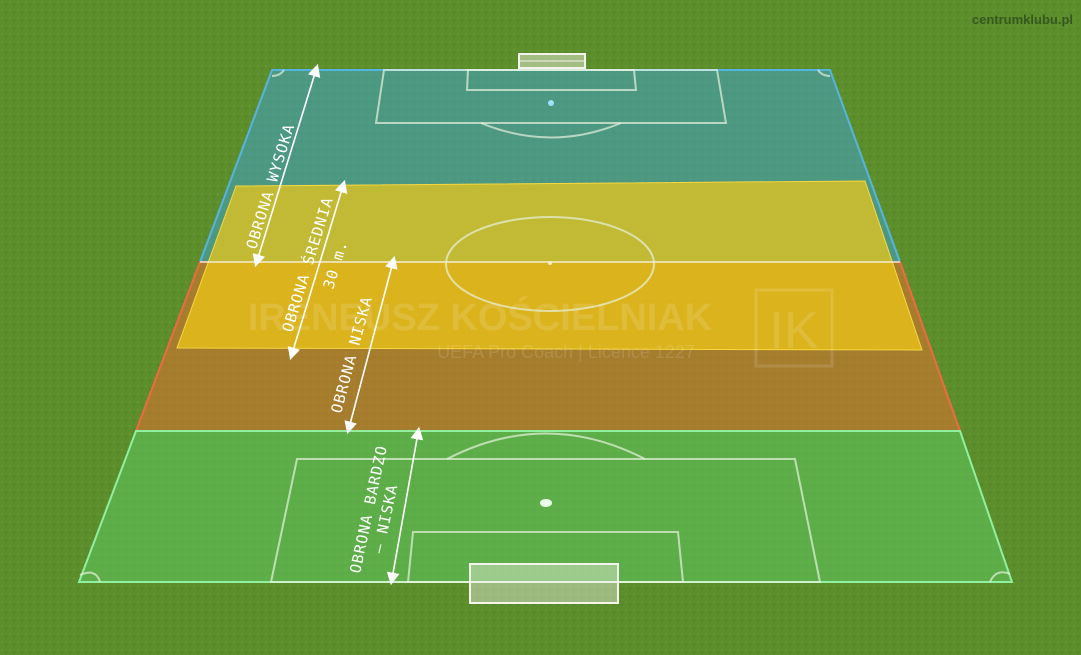 The height and width of the screenshot is (655, 1081). I want to click on watermark-subtitle: UEFA Pro Coach | Licence 1227, so click(566, 352).